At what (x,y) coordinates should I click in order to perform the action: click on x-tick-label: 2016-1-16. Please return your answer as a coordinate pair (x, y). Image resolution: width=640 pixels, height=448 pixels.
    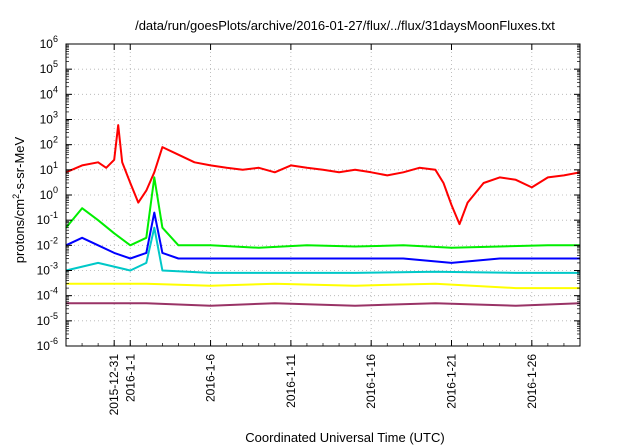
    Looking at the image, I should click on (371, 381).